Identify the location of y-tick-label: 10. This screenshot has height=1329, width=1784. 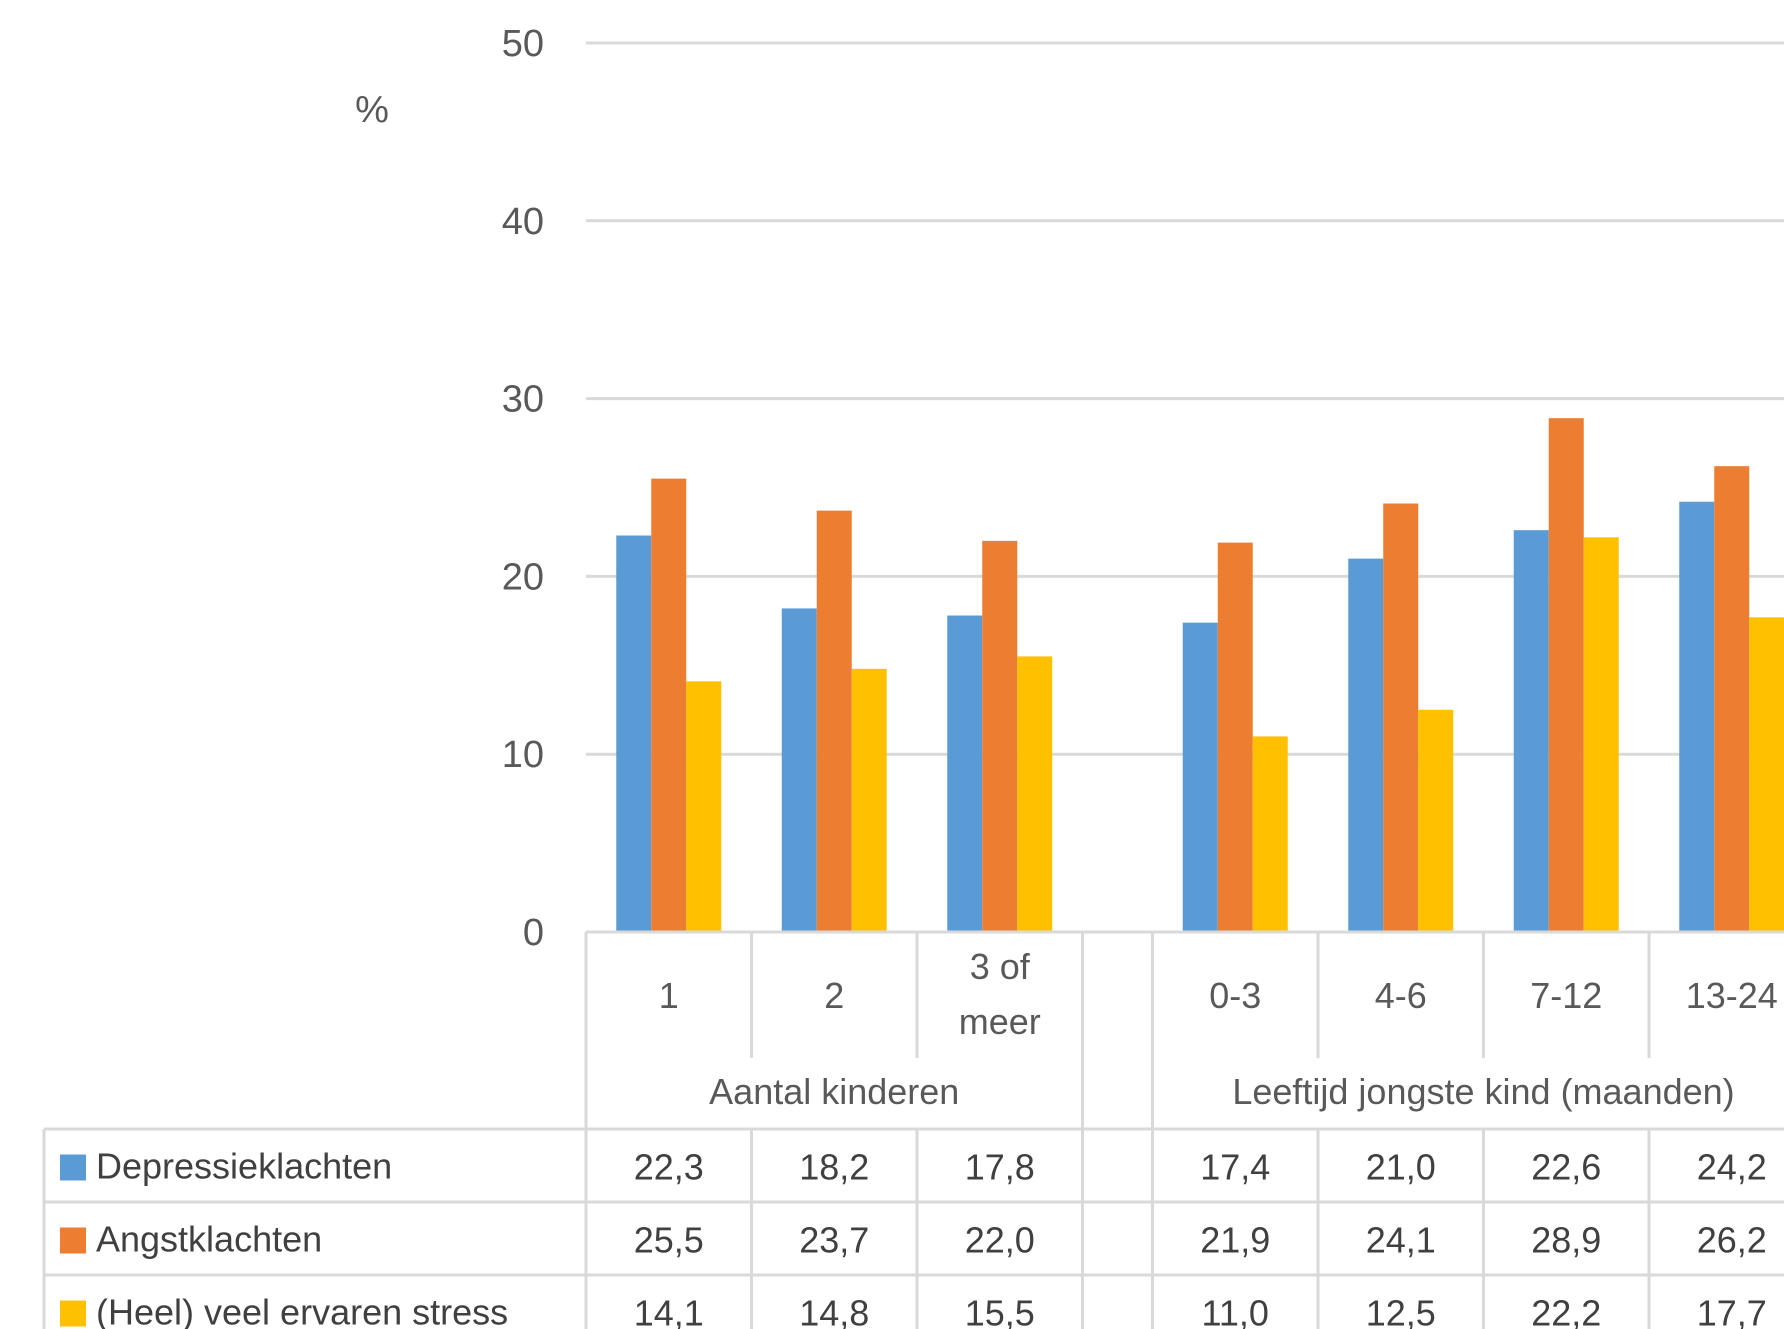
(523, 755).